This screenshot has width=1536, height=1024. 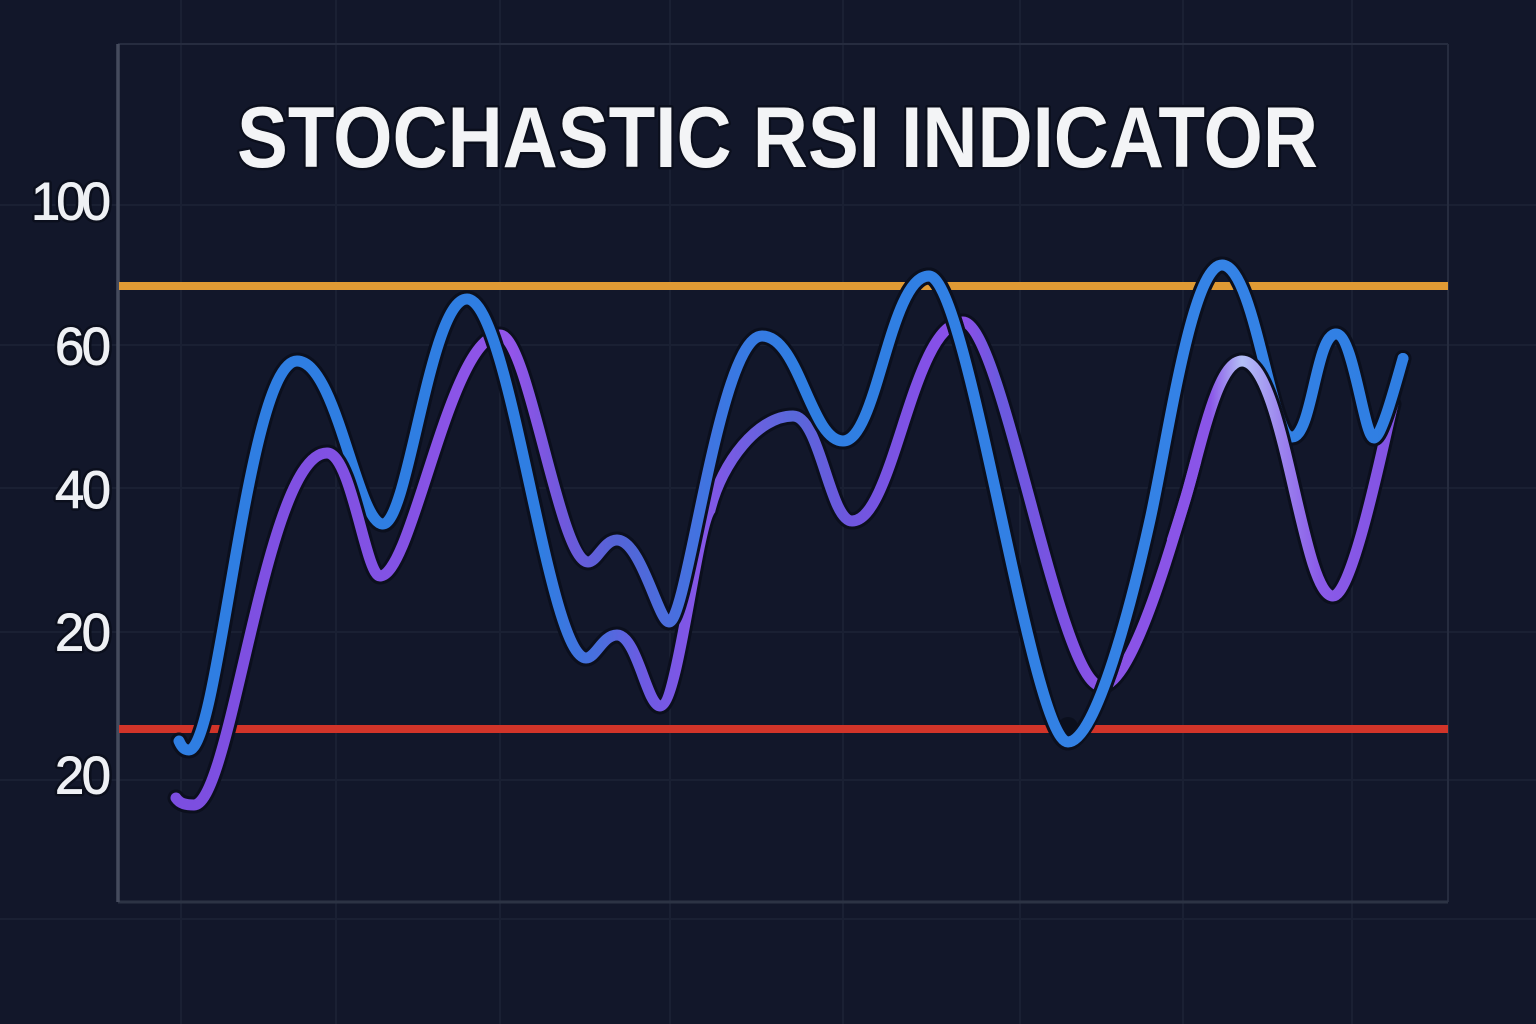 What do you see at coordinates (83, 490) in the screenshot?
I see `svg-text: 40` at bounding box center [83, 490].